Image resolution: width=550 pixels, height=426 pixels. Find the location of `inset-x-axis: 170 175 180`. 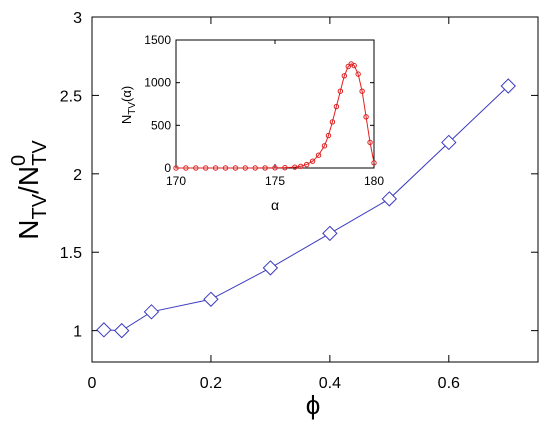

inset-x-axis: 170 175 180 is located at coordinates (275, 114).